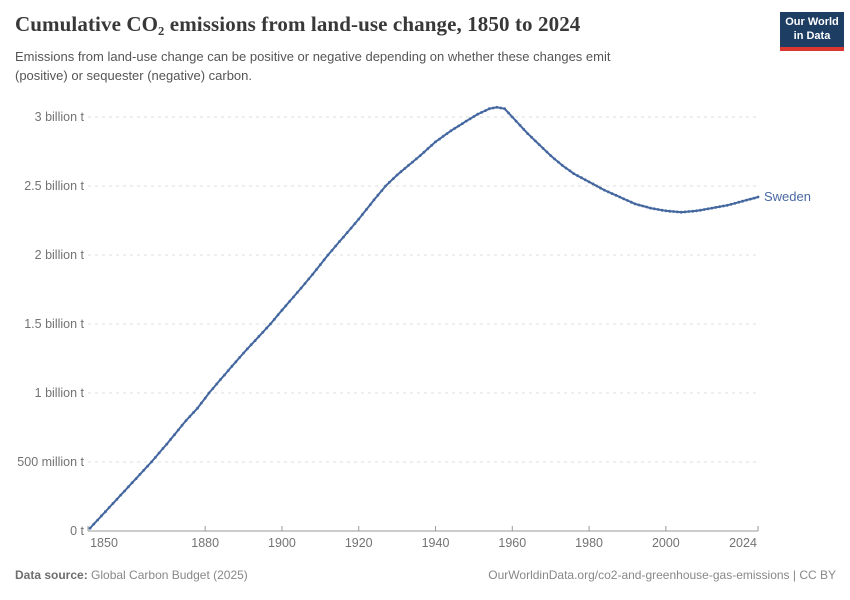 This screenshot has height=600, width=850. Describe the element at coordinates (77, 531) in the screenshot. I see `y-tick-label: 0 t` at that location.